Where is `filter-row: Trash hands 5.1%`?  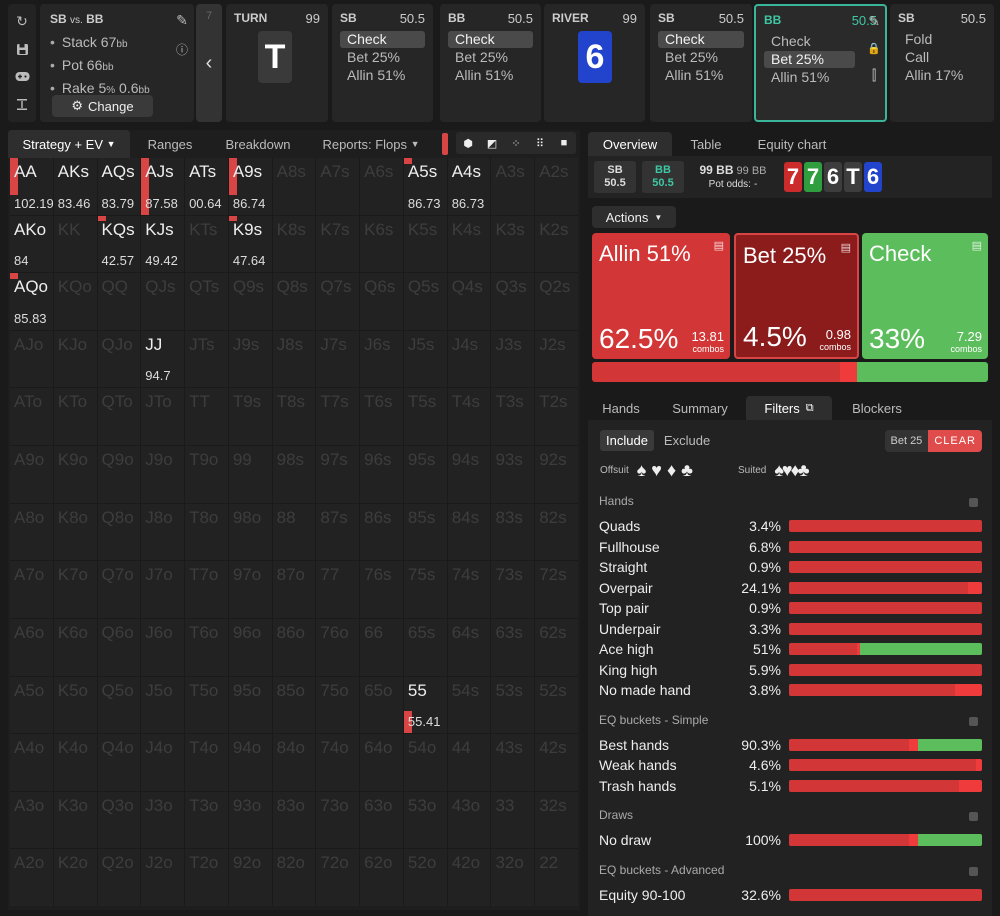 filter-row: Trash hands 5.1% is located at coordinates (790, 786).